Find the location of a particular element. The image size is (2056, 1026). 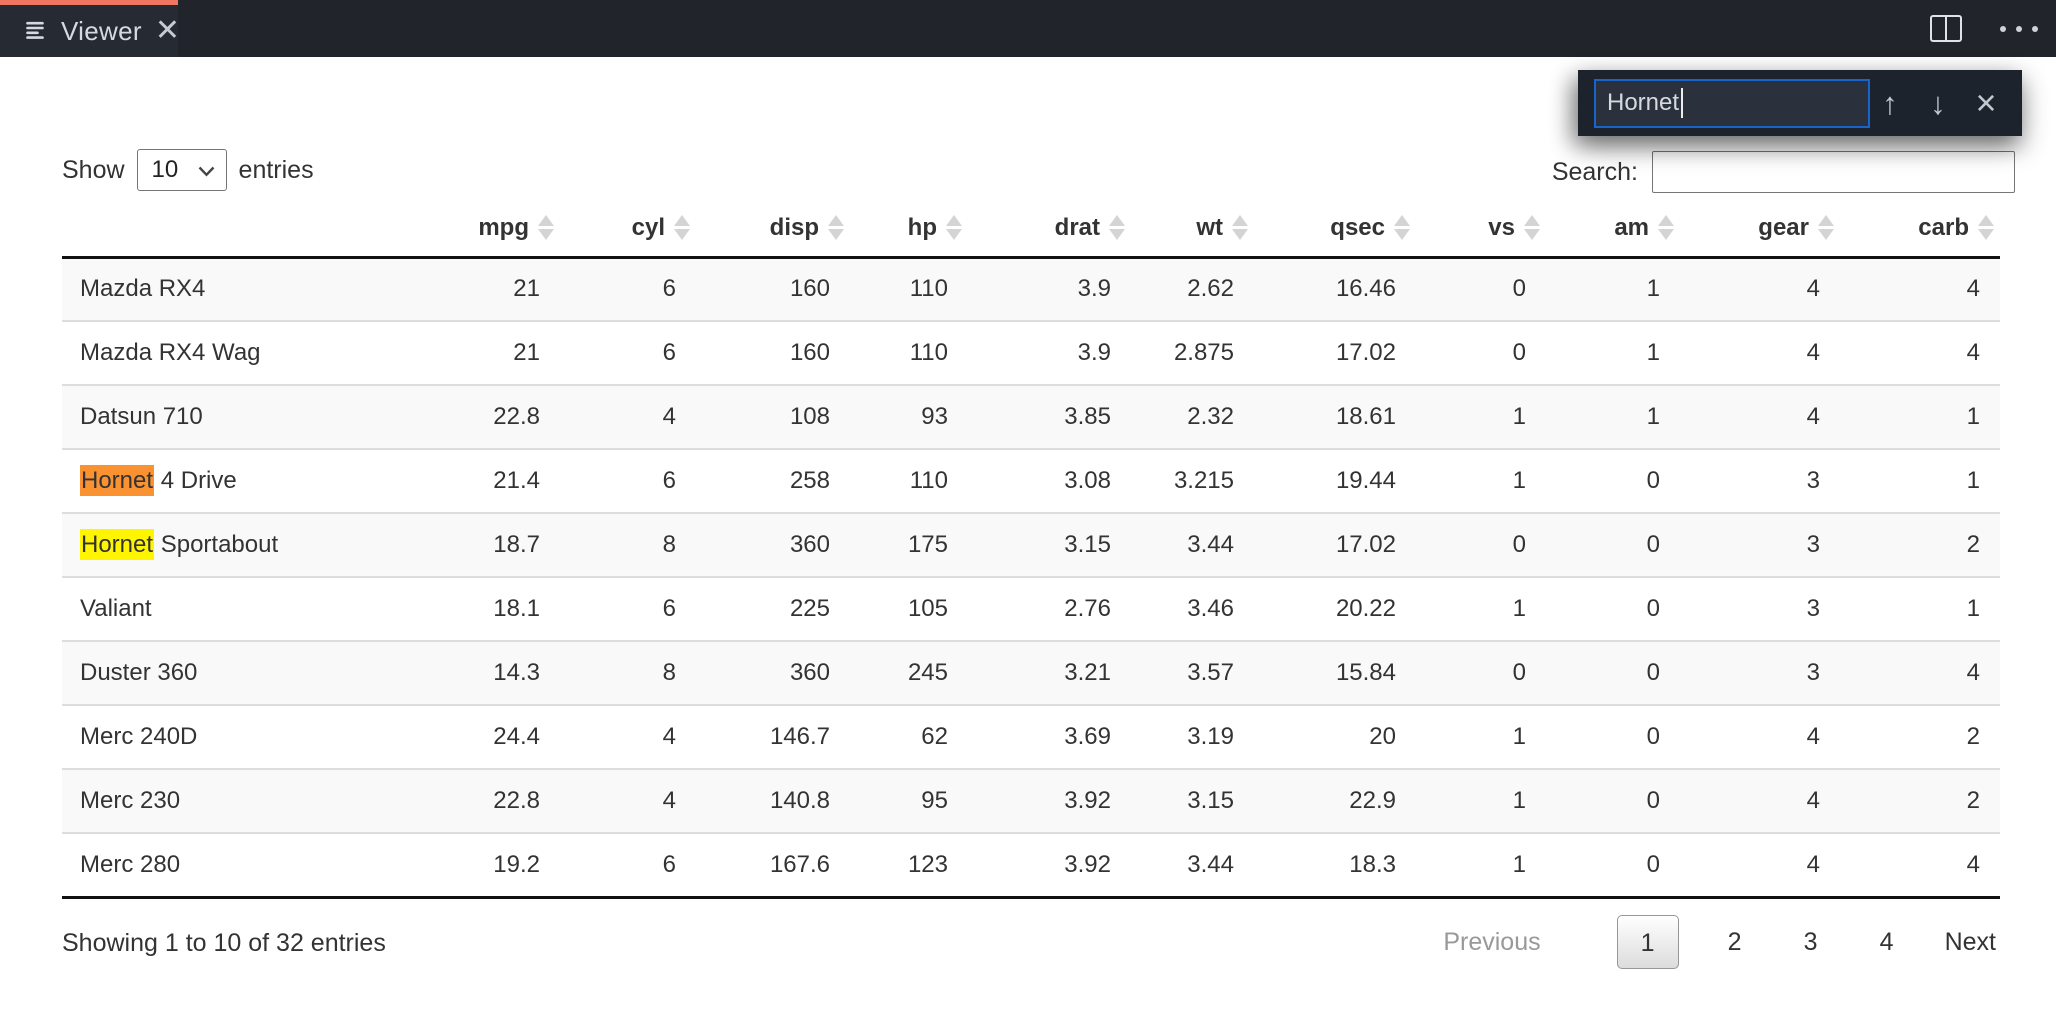

column-header-hp: hp is located at coordinates (909, 229).